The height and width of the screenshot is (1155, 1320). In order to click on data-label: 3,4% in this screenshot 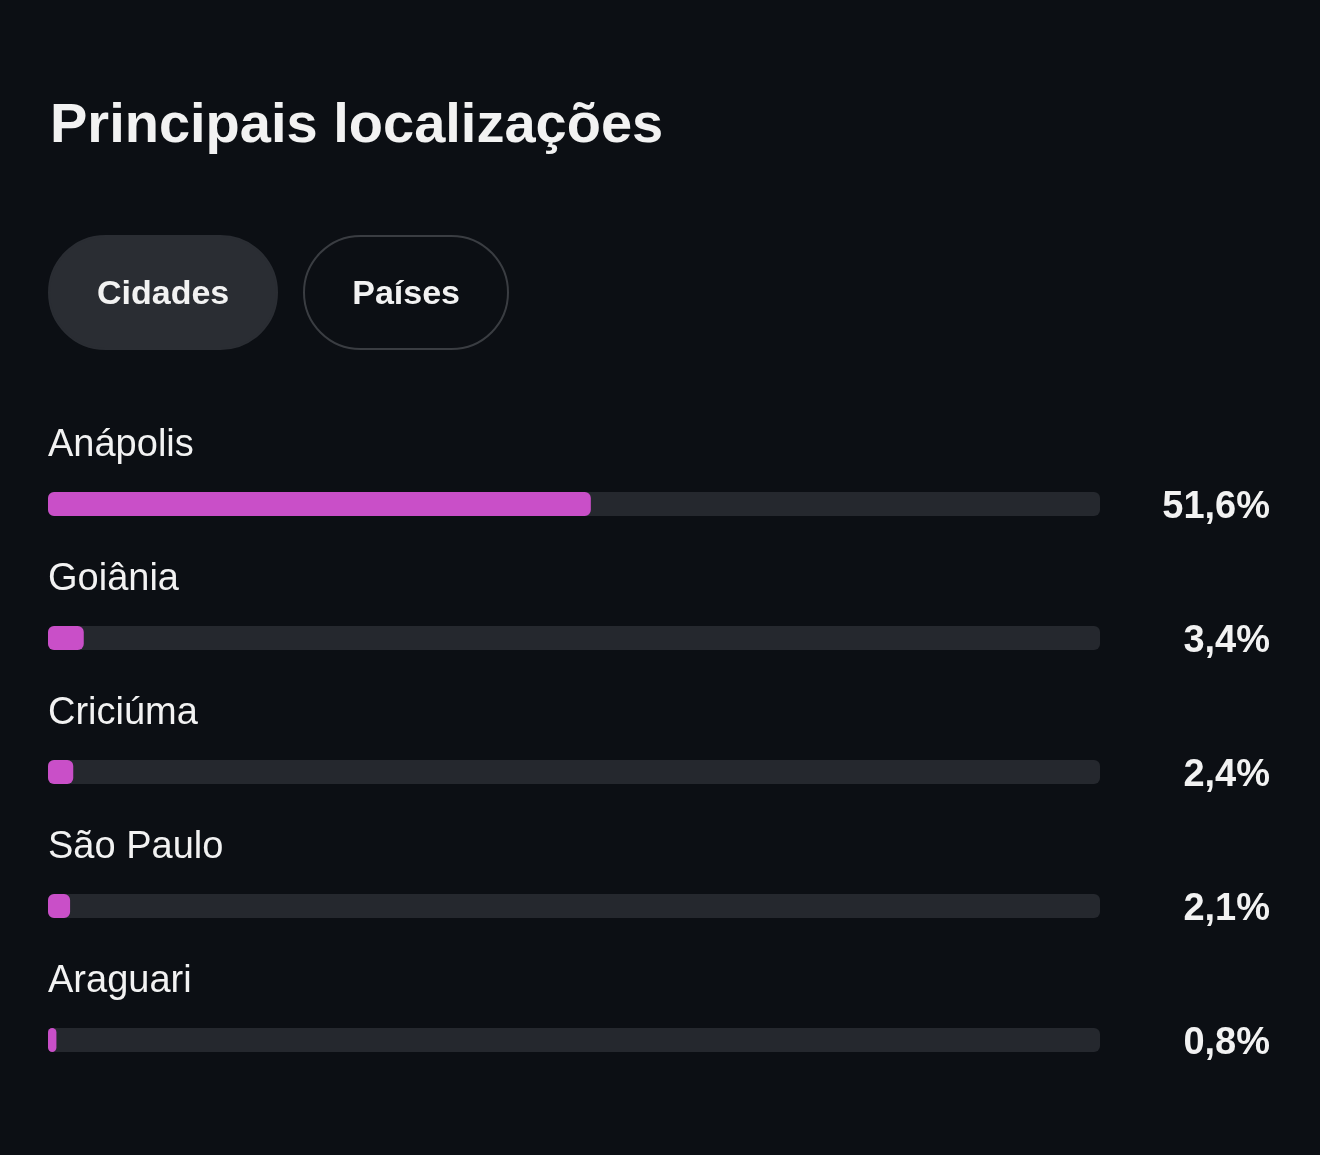, I will do `click(1226, 639)`.